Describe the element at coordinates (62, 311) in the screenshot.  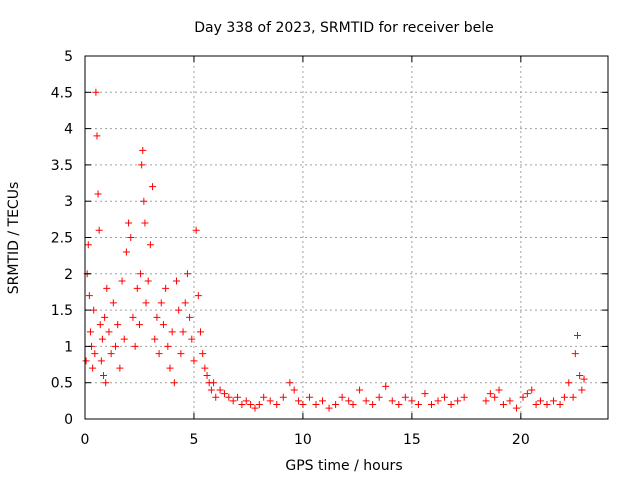
I see `y-tick-label: 1.5` at that location.